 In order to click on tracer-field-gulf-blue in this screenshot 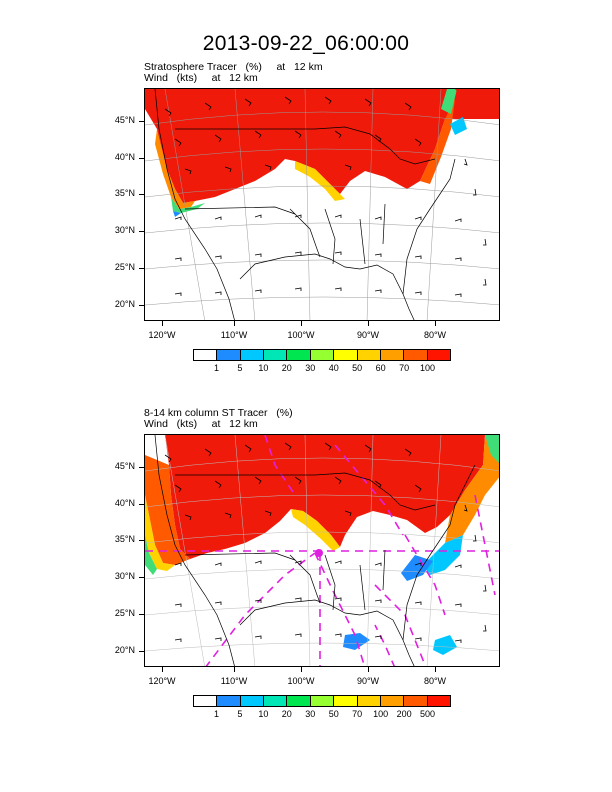, I will do `click(356, 641)`.